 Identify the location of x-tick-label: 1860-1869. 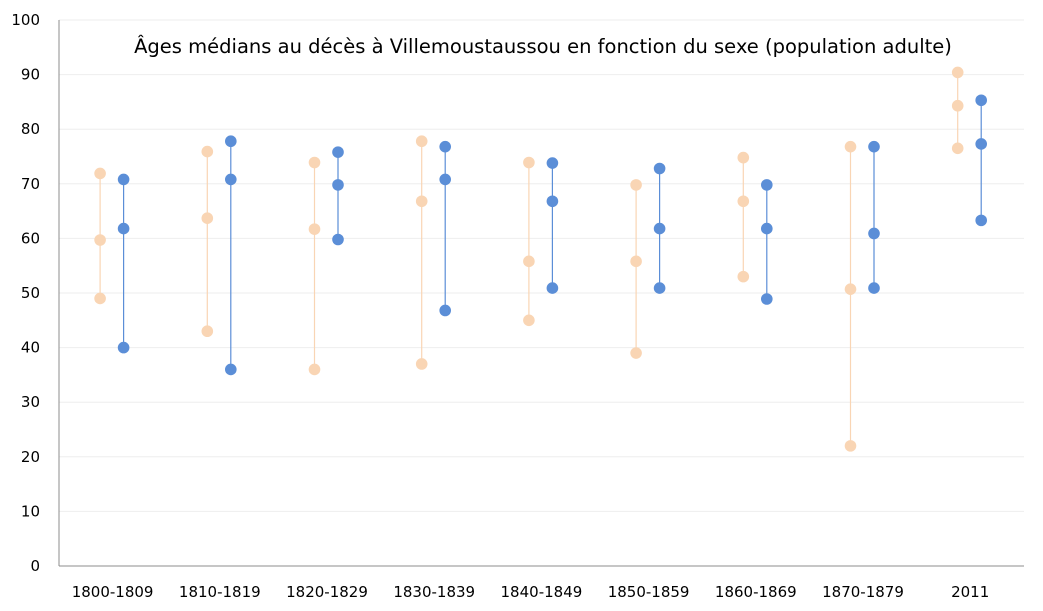
(756, 592).